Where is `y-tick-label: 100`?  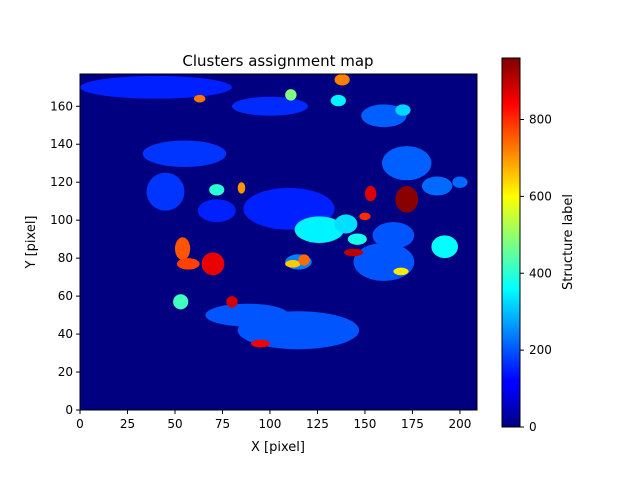
y-tick-label: 100 is located at coordinates (61, 220).